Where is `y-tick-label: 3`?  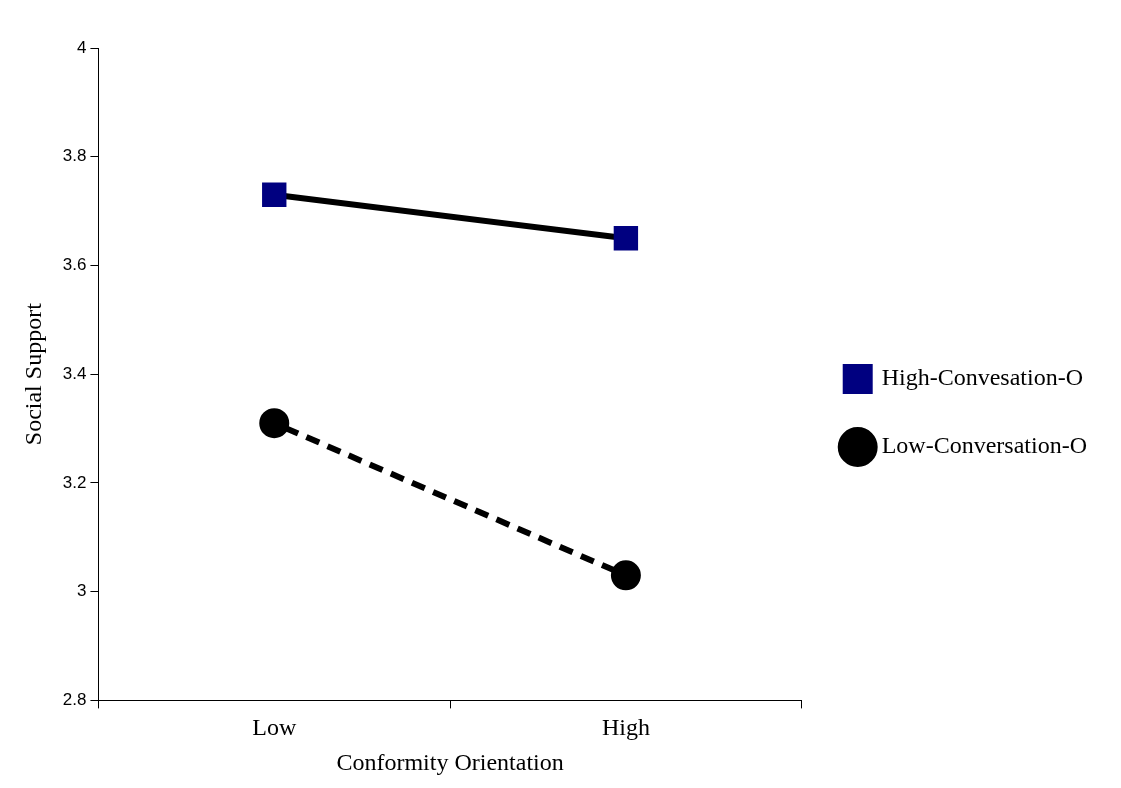
y-tick-label: 3 is located at coordinates (81, 591).